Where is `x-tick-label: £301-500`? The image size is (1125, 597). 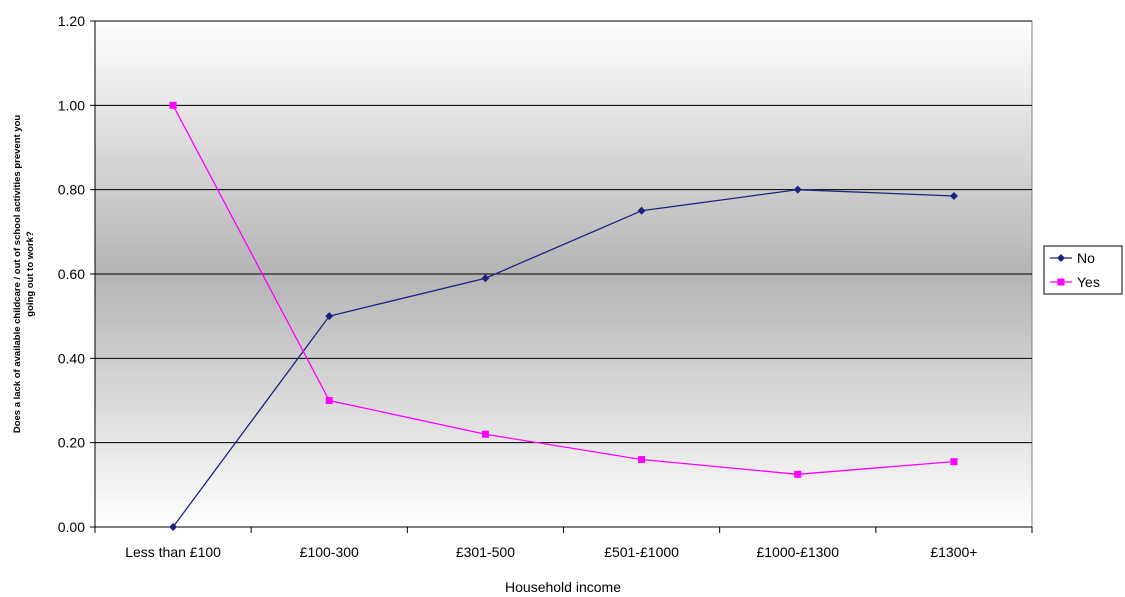
x-tick-label: £301-500 is located at coordinates (485, 552).